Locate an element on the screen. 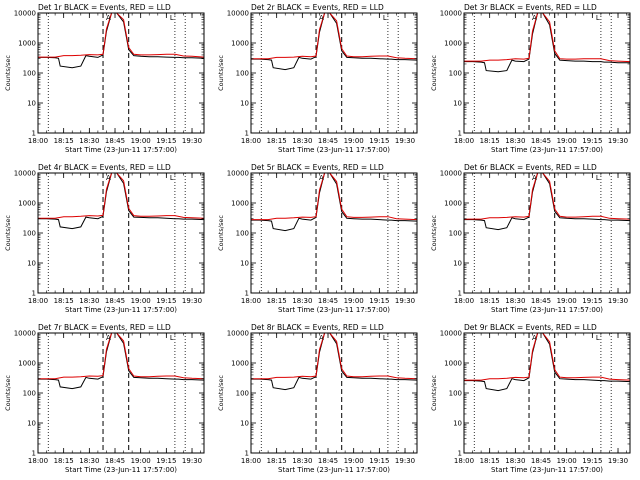 This screenshot has width=640, height=480. chart-title: Det 9r BLACK = Events, RED = LLD is located at coordinates (530, 327).